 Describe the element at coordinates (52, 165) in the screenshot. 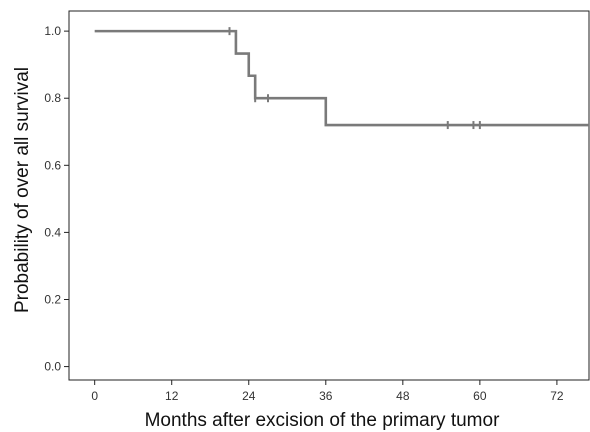

I see `y-tick-label: 0.6` at that location.